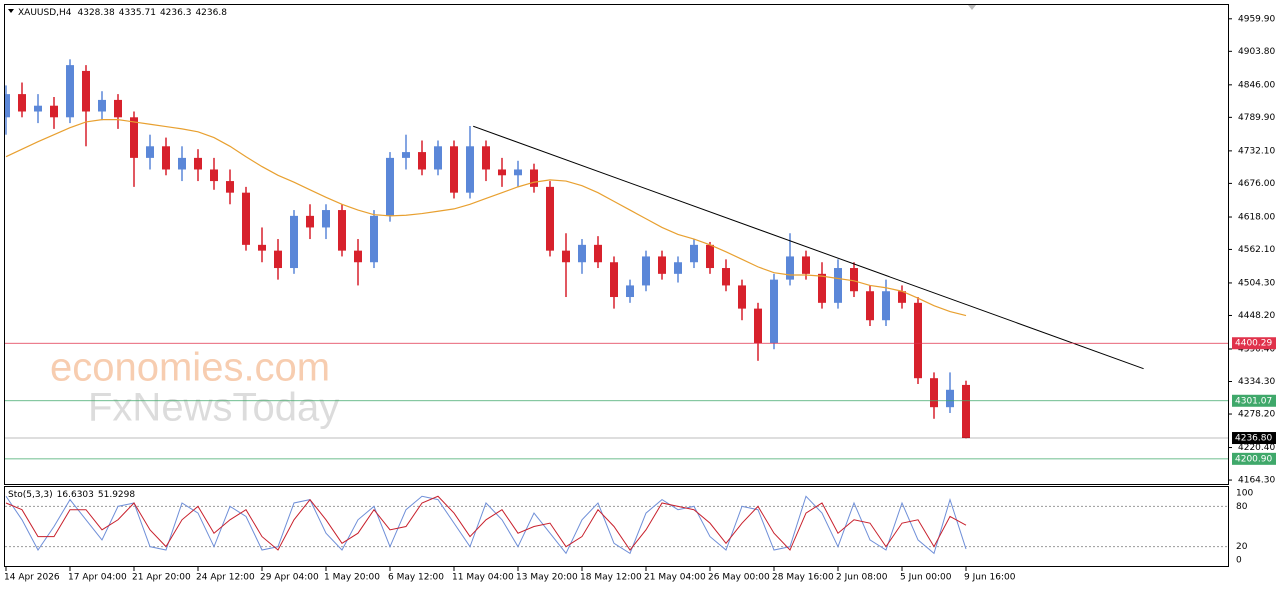 Image resolution: width=1280 pixels, height=589 pixels. Describe the element at coordinates (45, 13) in the screenshot. I see `symbol: XAUUSD,H4` at that location.